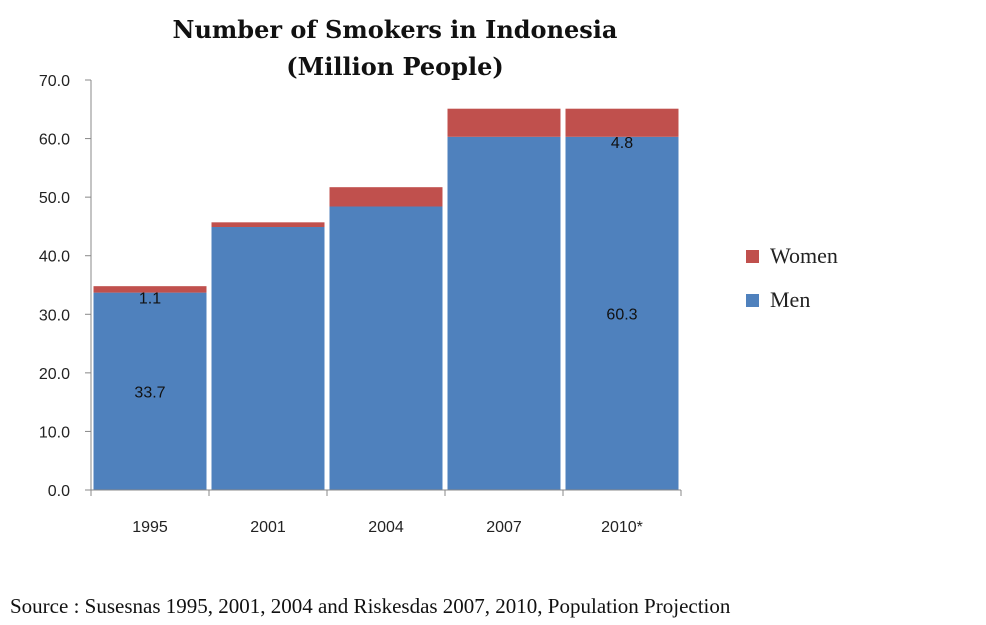  What do you see at coordinates (59, 491) in the screenshot?
I see `y-tick-label: 0.0` at bounding box center [59, 491].